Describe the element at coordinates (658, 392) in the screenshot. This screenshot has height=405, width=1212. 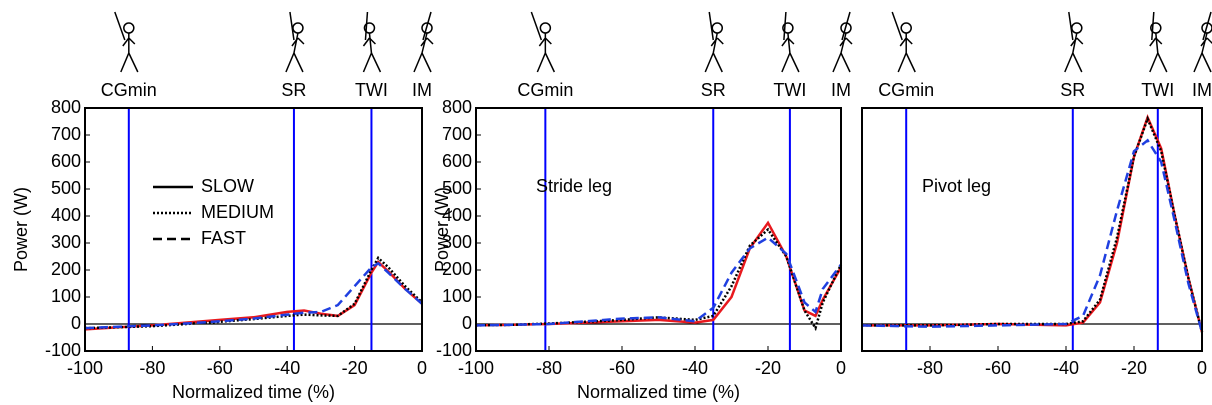
I see `x-axis-label: Normalized time (%)` at that location.